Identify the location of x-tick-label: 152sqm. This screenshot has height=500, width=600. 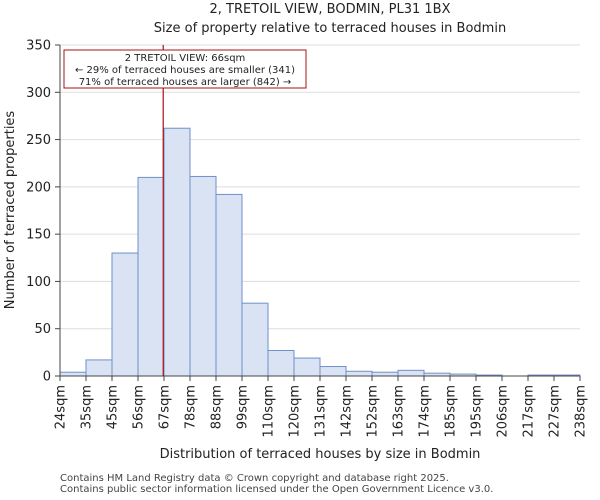
(373, 411).